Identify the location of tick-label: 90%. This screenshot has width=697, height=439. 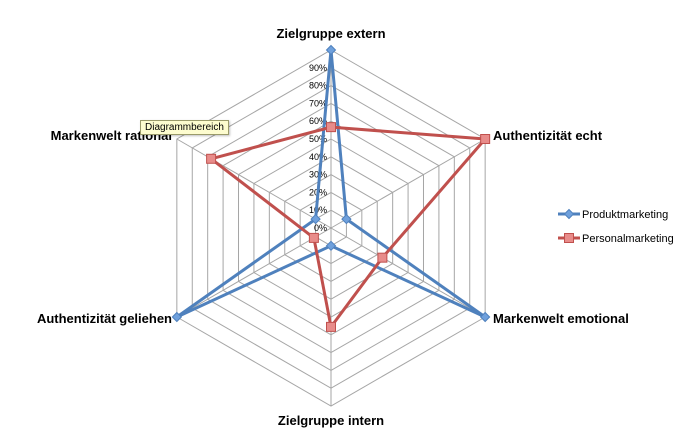
(318, 68).